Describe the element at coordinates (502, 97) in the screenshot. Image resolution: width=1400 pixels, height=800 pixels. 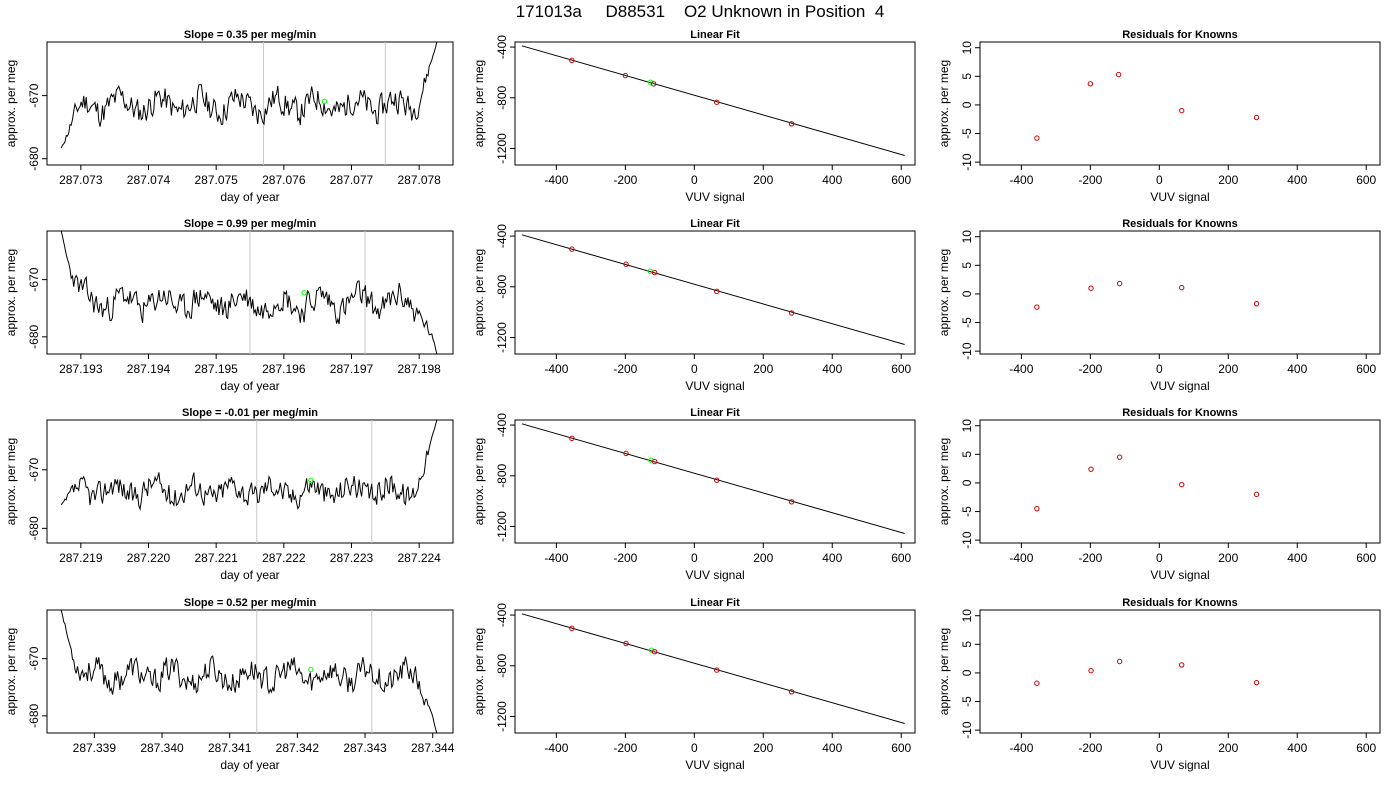
I see `y-tick-label: -800` at that location.